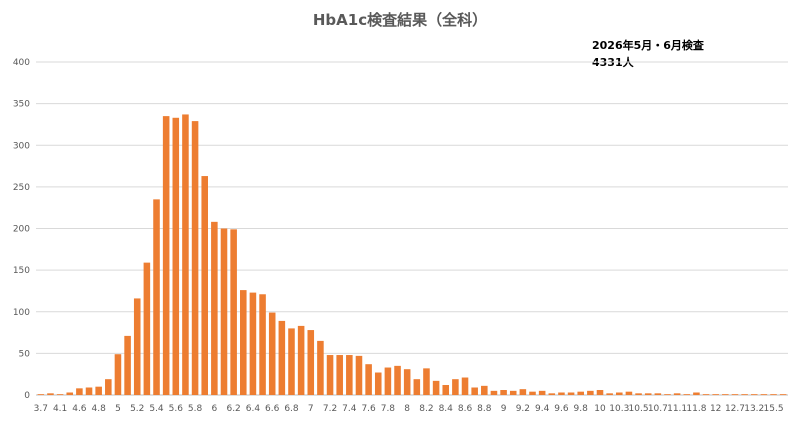 The height and width of the screenshot is (447, 800). I want to click on bar-6.9, so click(301, 360).